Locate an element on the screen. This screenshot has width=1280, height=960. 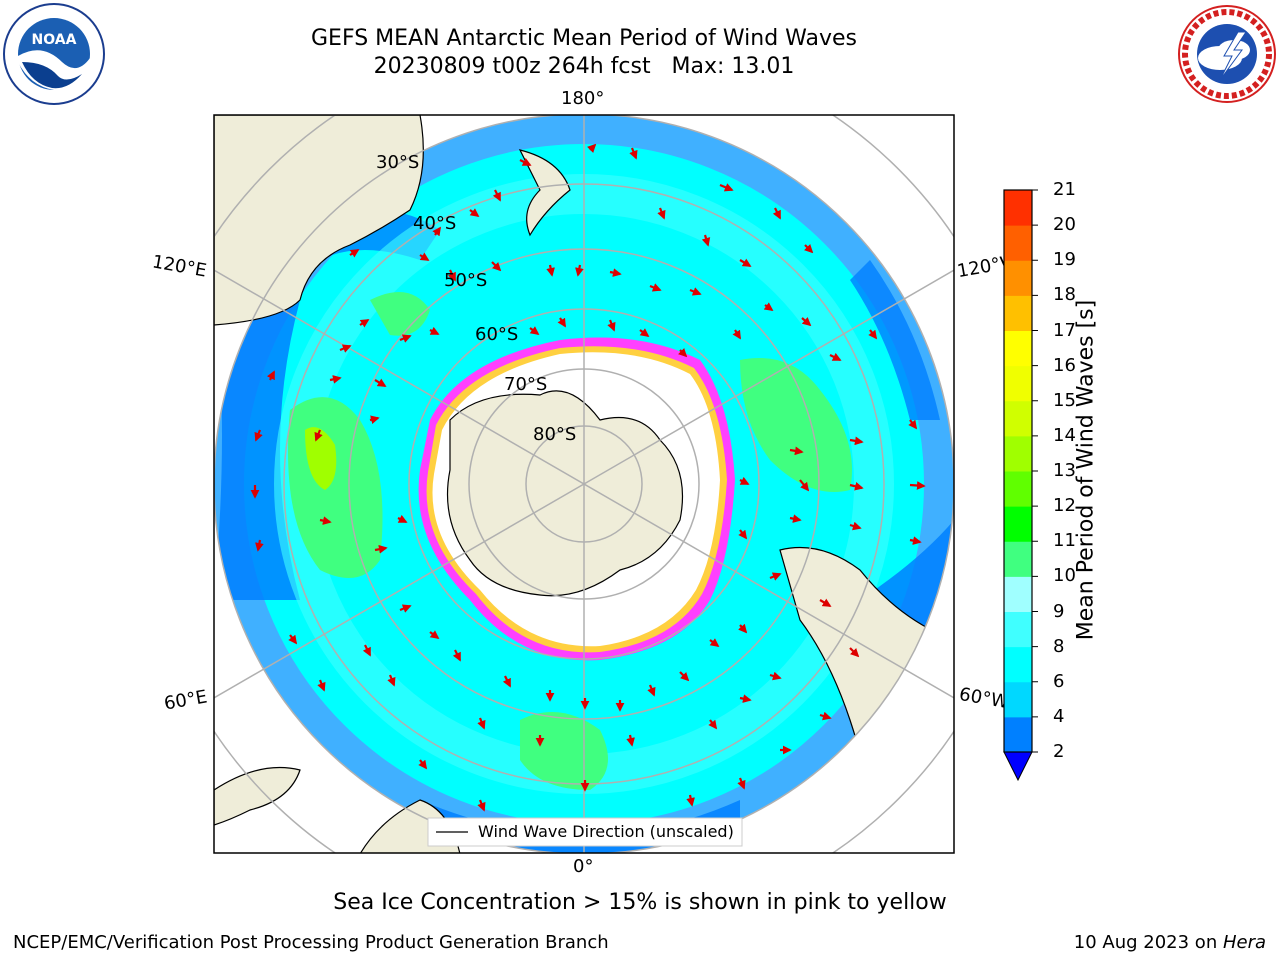
swell-patch-east is located at coordinates (796, 425).